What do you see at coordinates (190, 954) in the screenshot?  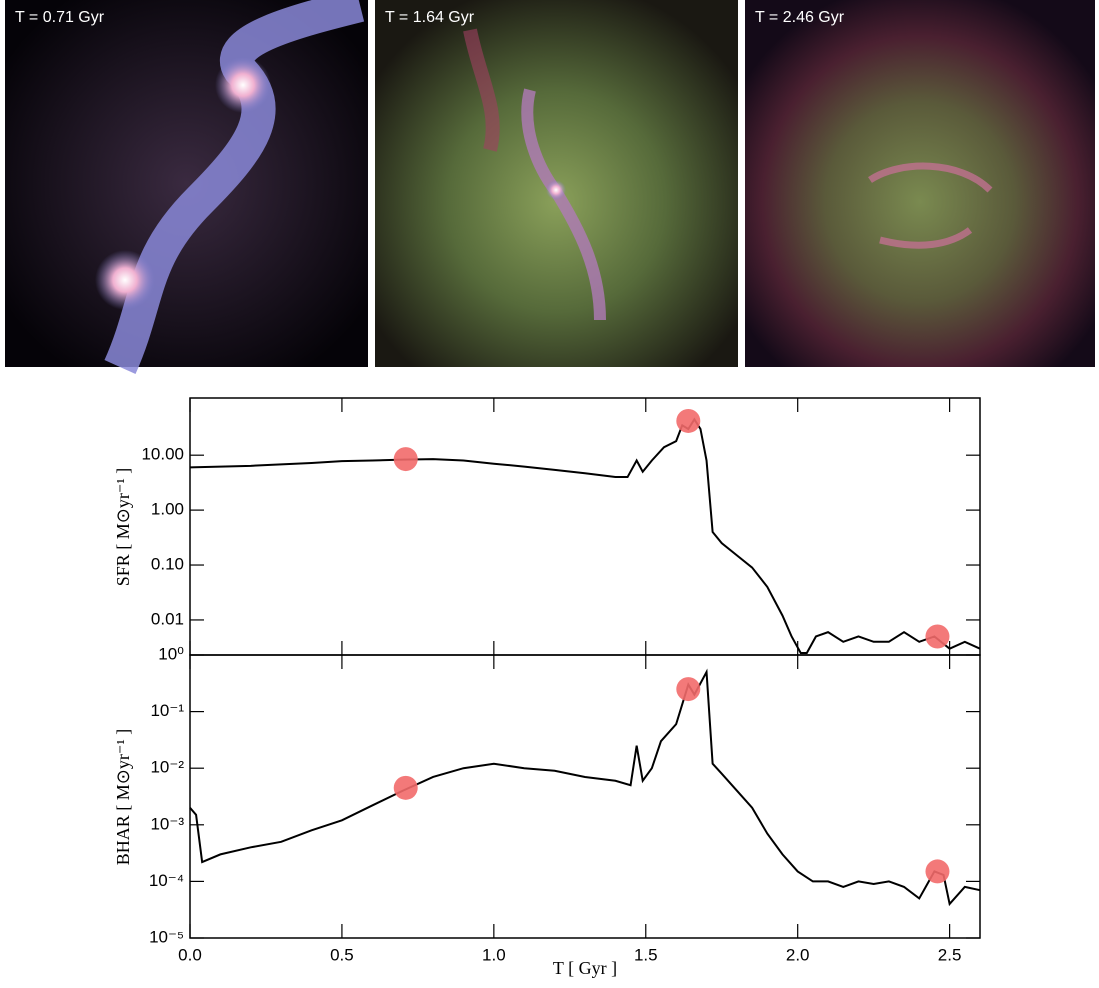 I see `x-tick-label: 0.0` at bounding box center [190, 954].